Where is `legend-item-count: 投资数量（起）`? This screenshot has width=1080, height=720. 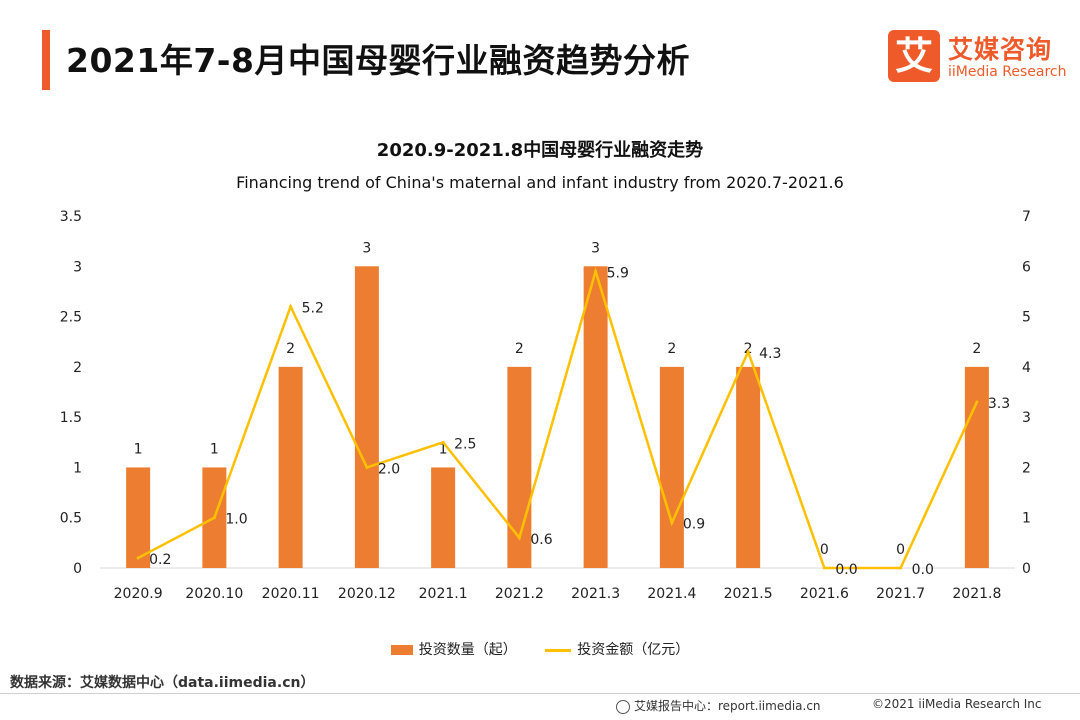 legend-item-count: 投资数量（起） is located at coordinates (453, 649).